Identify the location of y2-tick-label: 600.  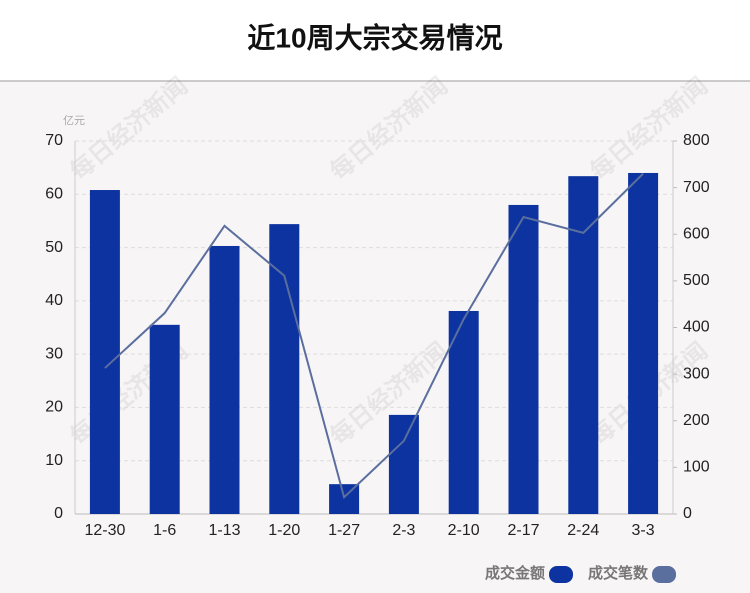
(696, 233).